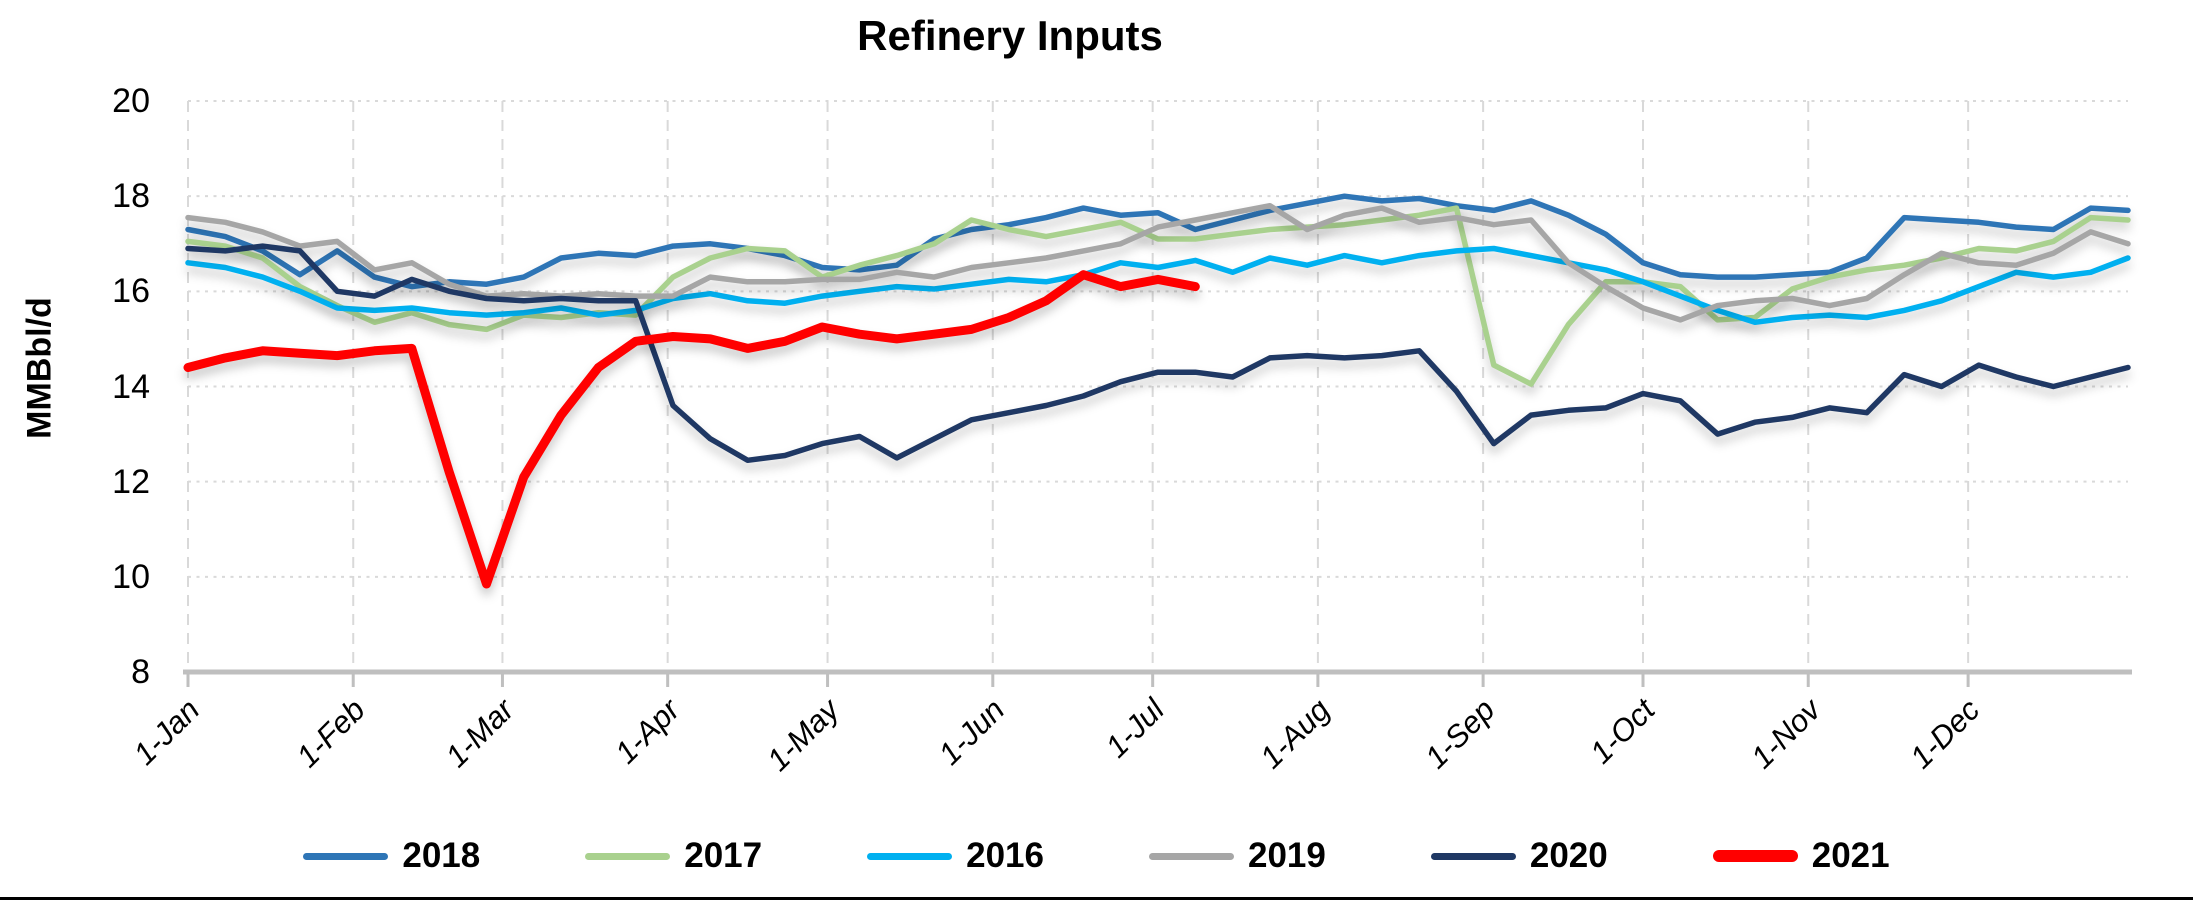 The height and width of the screenshot is (900, 2193). I want to click on legend-line-swatch-2016, so click(910, 856).